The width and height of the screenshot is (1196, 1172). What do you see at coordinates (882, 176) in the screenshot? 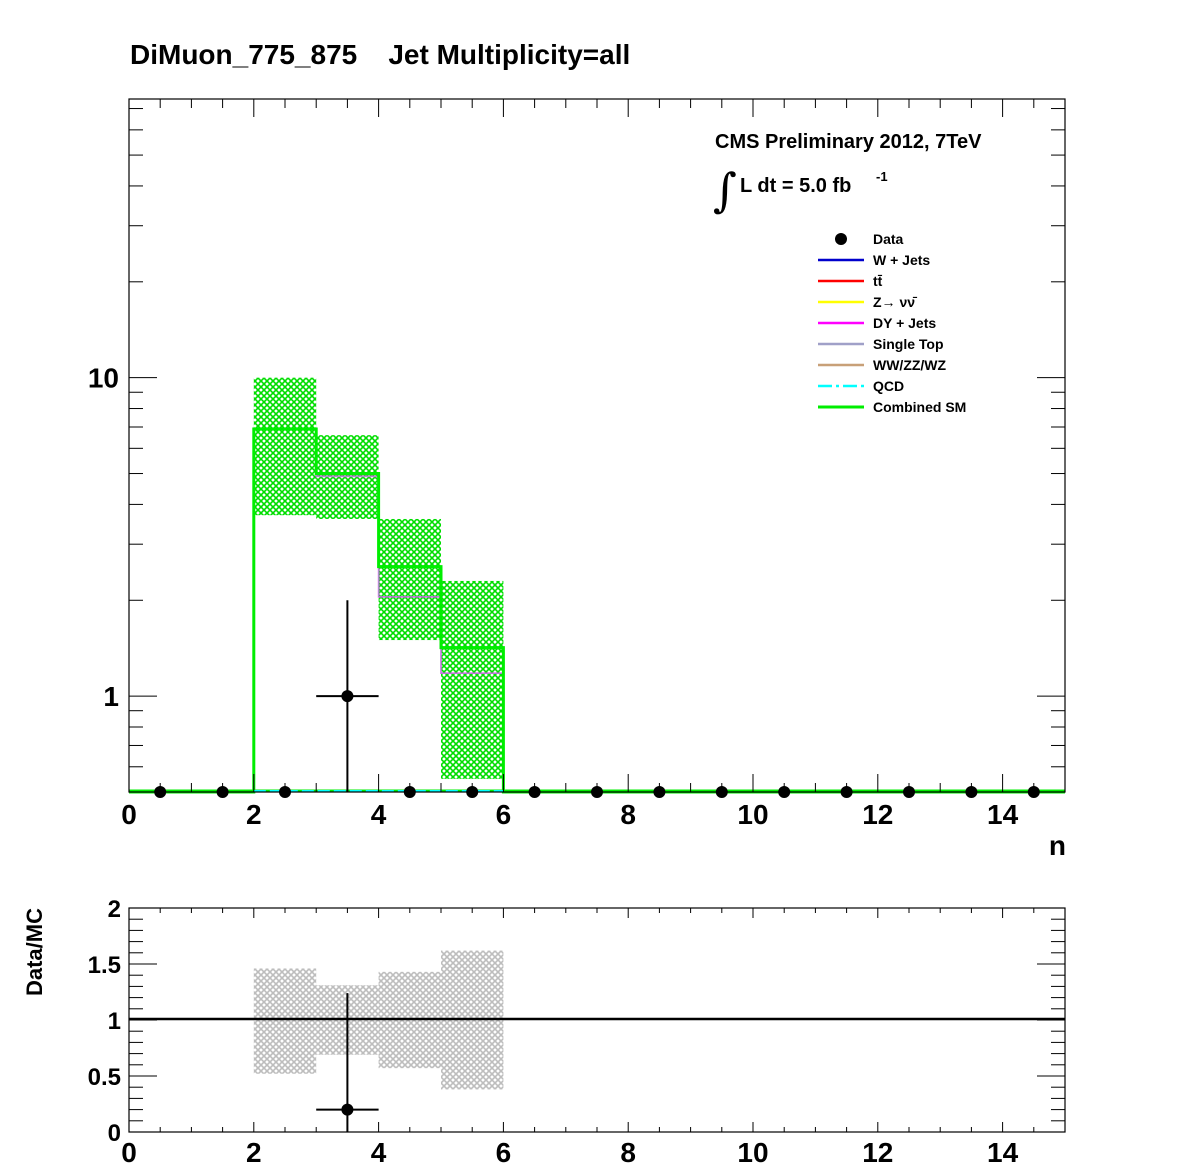
I see `luminosity-exponent: -1` at bounding box center [882, 176].